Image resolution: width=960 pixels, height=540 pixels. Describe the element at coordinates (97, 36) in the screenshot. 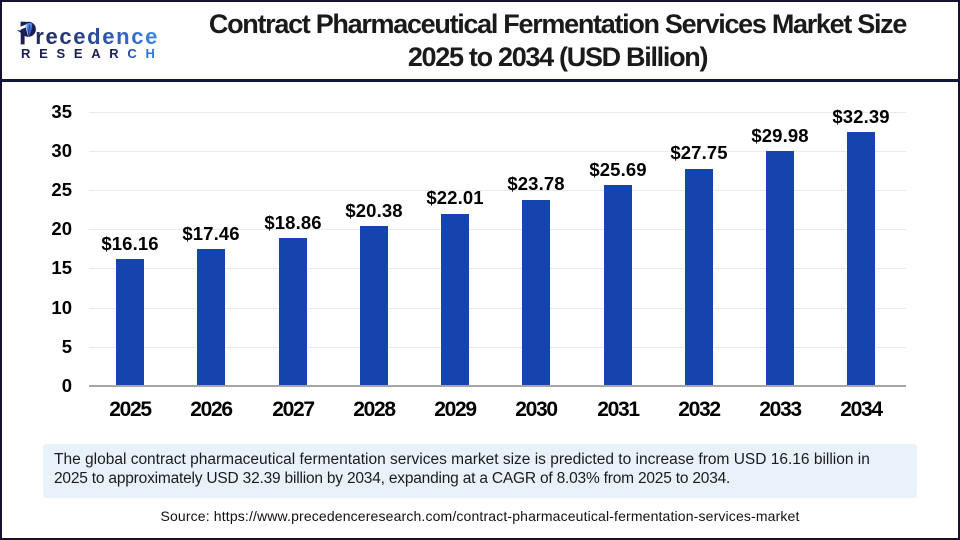

I see `svg-text: recedence` at that location.